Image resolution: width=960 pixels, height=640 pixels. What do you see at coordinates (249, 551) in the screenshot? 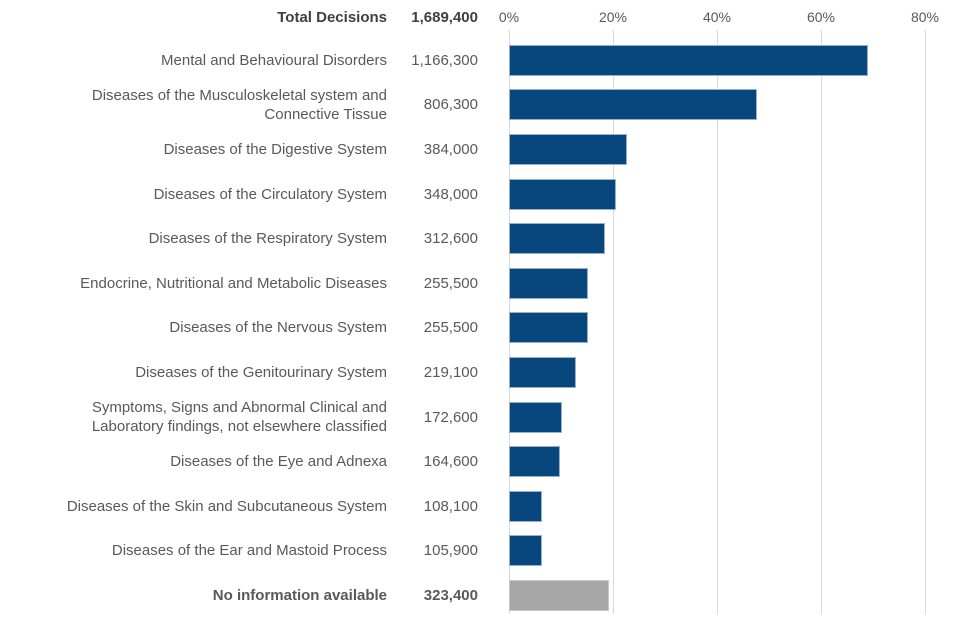
I see `category-label: Diseases of the Ear and Mastoid Process` at bounding box center [249, 551].